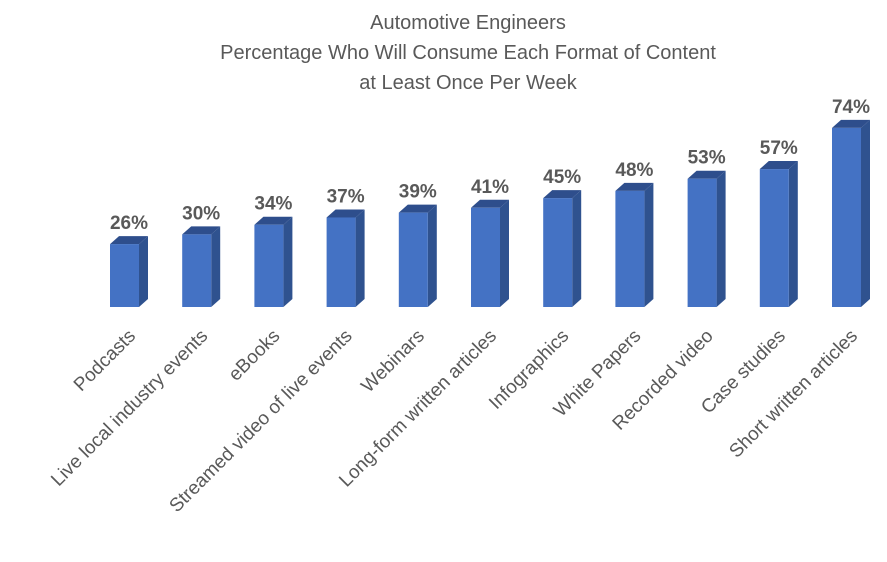 Image resolution: width=887 pixels, height=562 pixels. Describe the element at coordinates (707, 158) in the screenshot. I see `data-label-recorded-video: 53%` at that location.